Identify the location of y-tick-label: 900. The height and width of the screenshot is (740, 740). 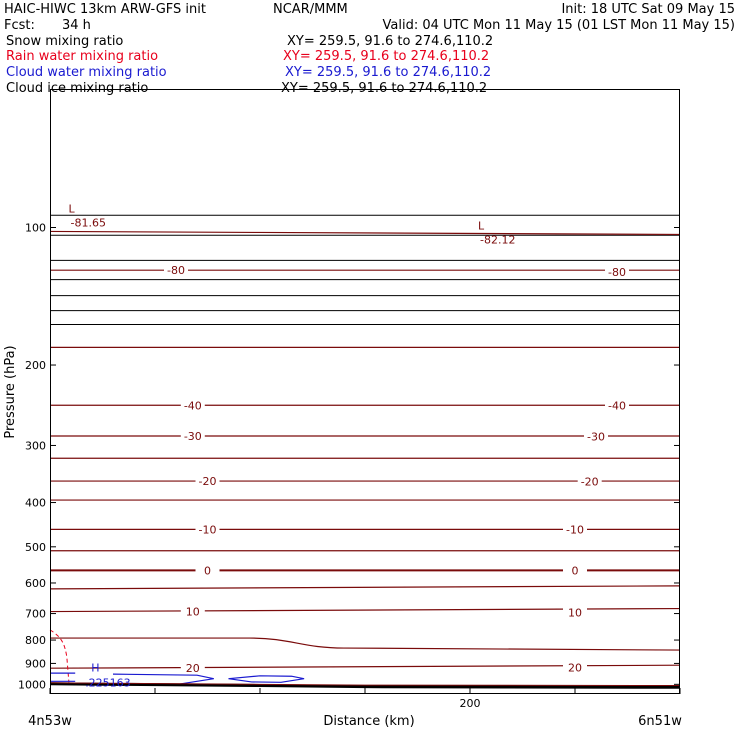
(35, 663).